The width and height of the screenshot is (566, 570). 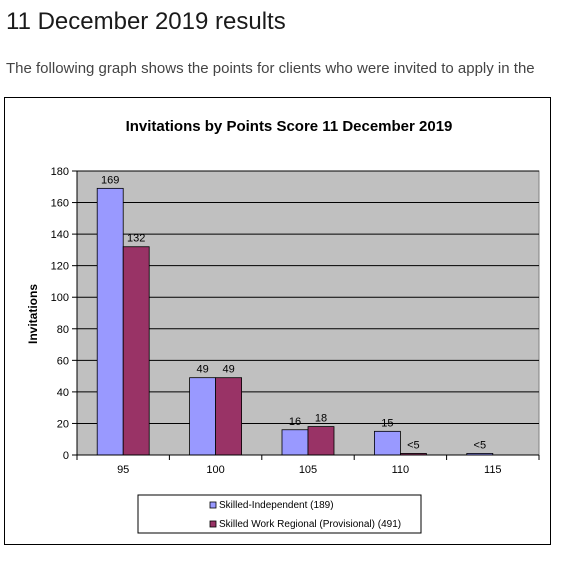 I want to click on data-label: 132, so click(x=136, y=239).